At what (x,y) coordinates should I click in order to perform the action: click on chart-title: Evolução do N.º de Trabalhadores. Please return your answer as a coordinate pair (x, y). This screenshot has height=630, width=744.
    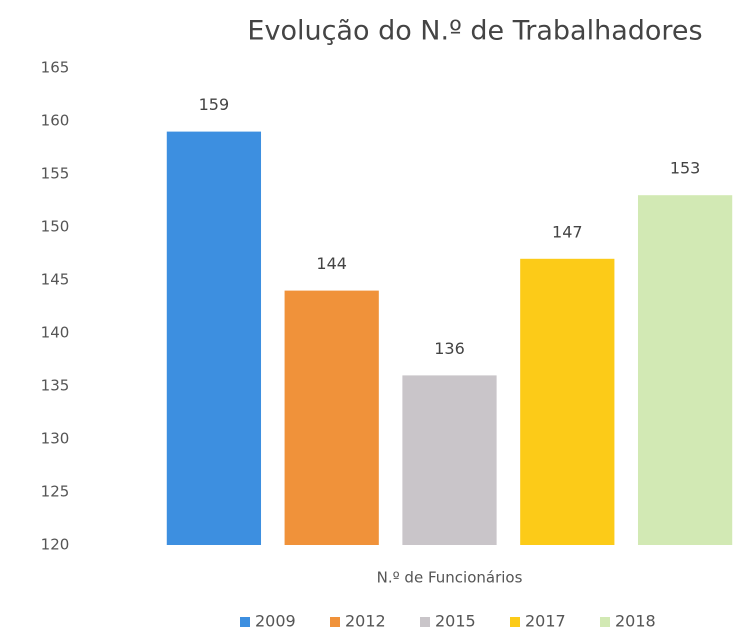
    Looking at the image, I should click on (474, 31).